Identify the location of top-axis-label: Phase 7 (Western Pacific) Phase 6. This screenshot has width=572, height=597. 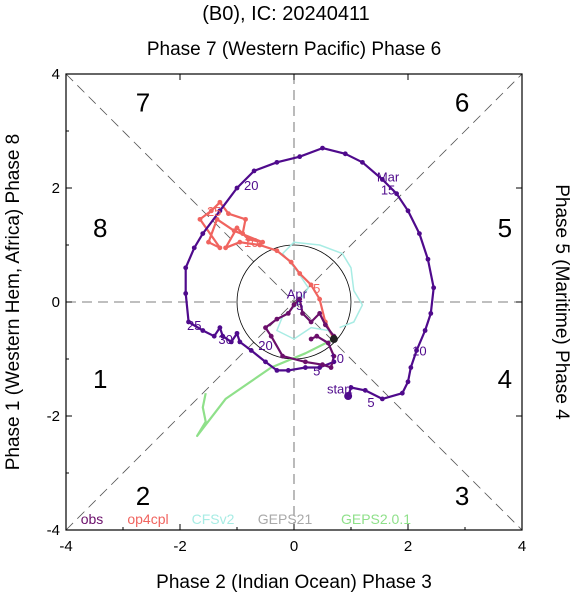
(294, 49).